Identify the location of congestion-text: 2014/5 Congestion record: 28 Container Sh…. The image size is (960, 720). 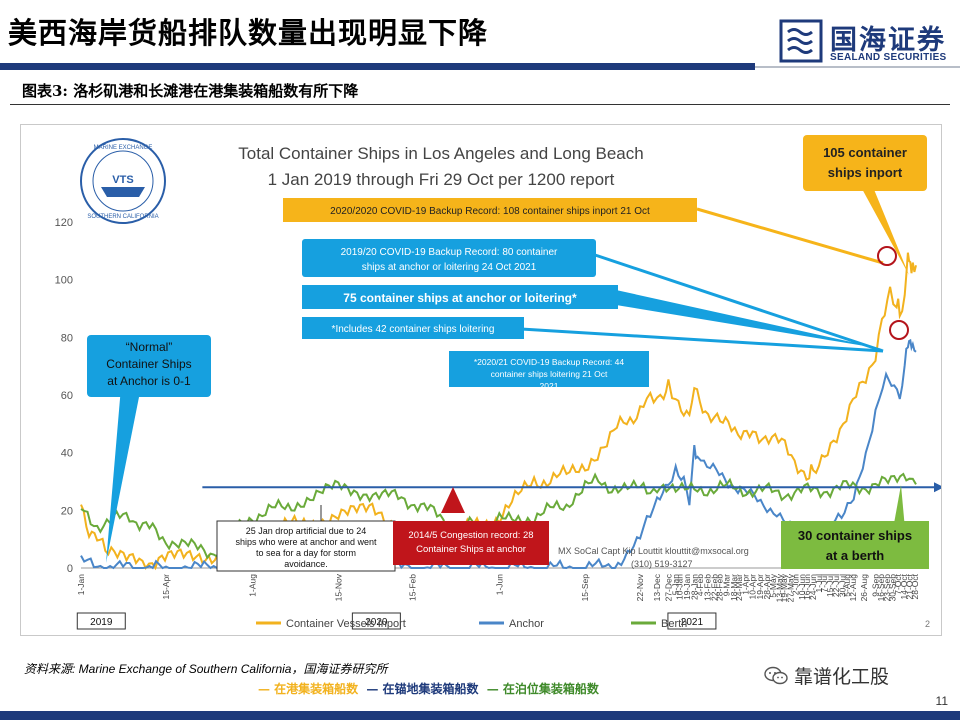
(470, 542).